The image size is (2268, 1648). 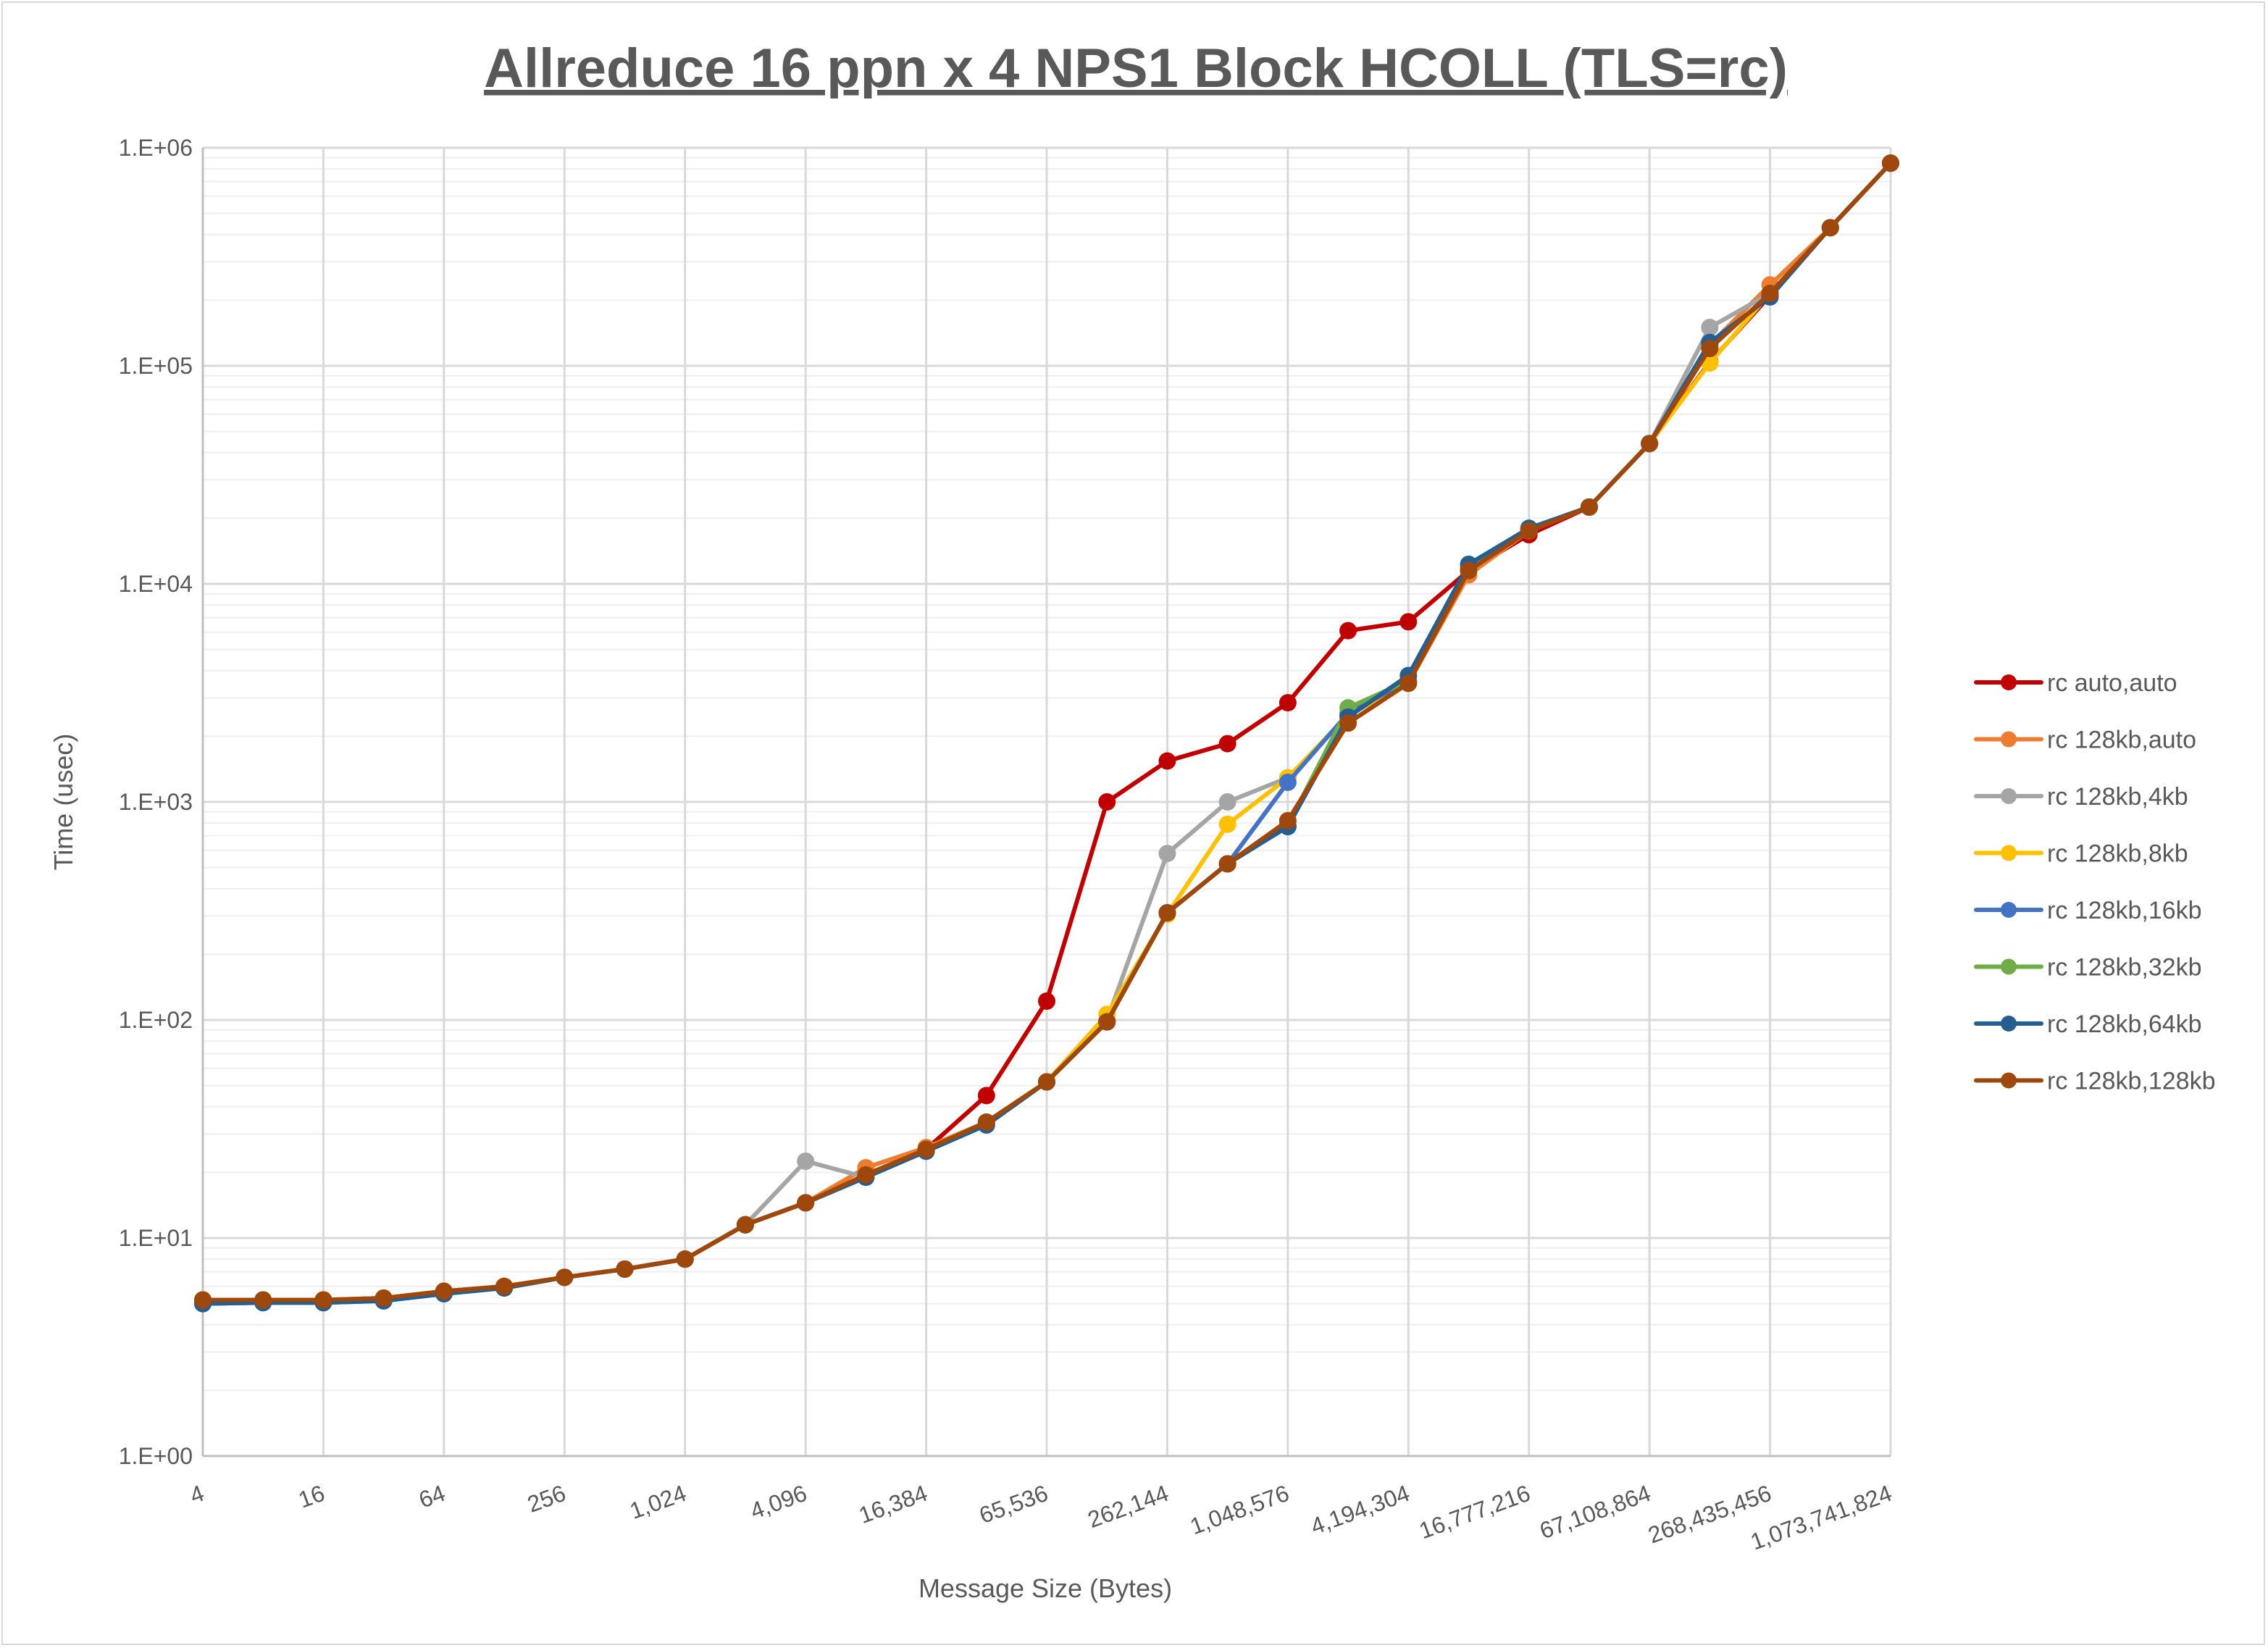 What do you see at coordinates (1474, 1512) in the screenshot?
I see `x-tick-label: 16,777,216` at bounding box center [1474, 1512].